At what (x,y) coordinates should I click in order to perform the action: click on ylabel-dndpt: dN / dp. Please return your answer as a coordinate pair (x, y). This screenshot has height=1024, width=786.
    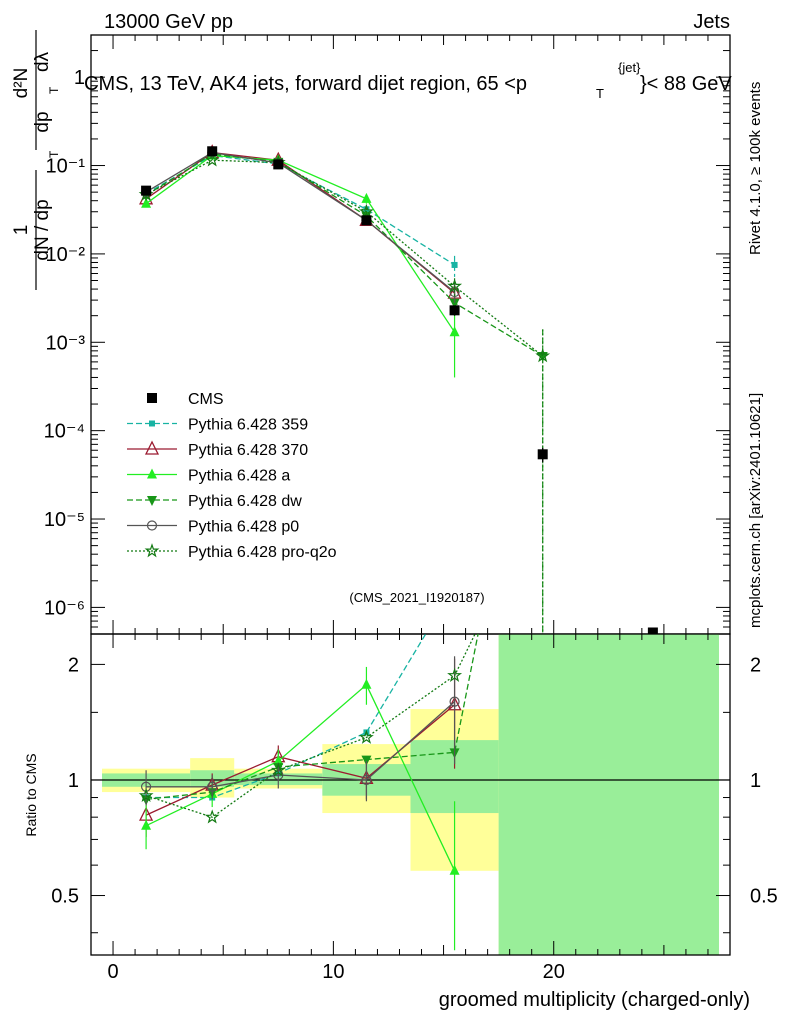
    Looking at the image, I should click on (42, 229).